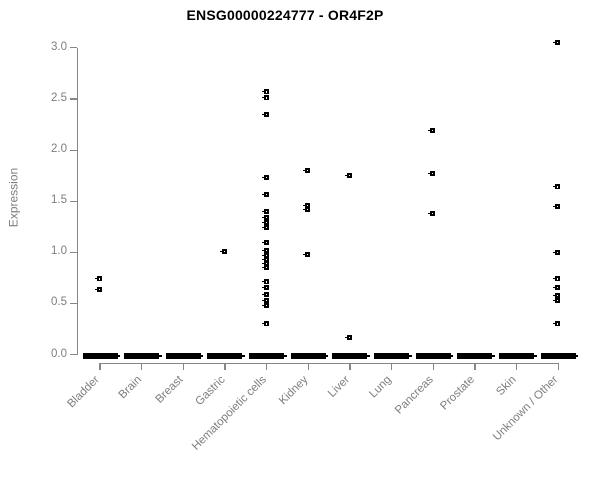  Describe the element at coordinates (130, 387) in the screenshot. I see `x-axis-label-brain: Brain` at that location.